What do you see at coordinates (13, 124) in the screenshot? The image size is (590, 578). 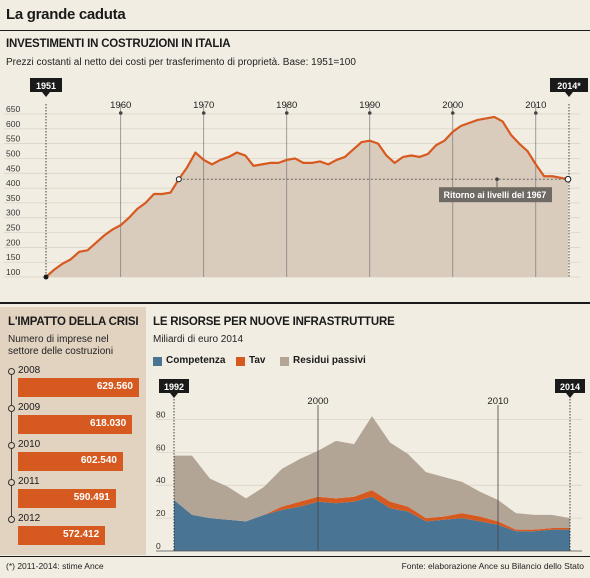 I see `y-tick-label: 600` at bounding box center [13, 124].